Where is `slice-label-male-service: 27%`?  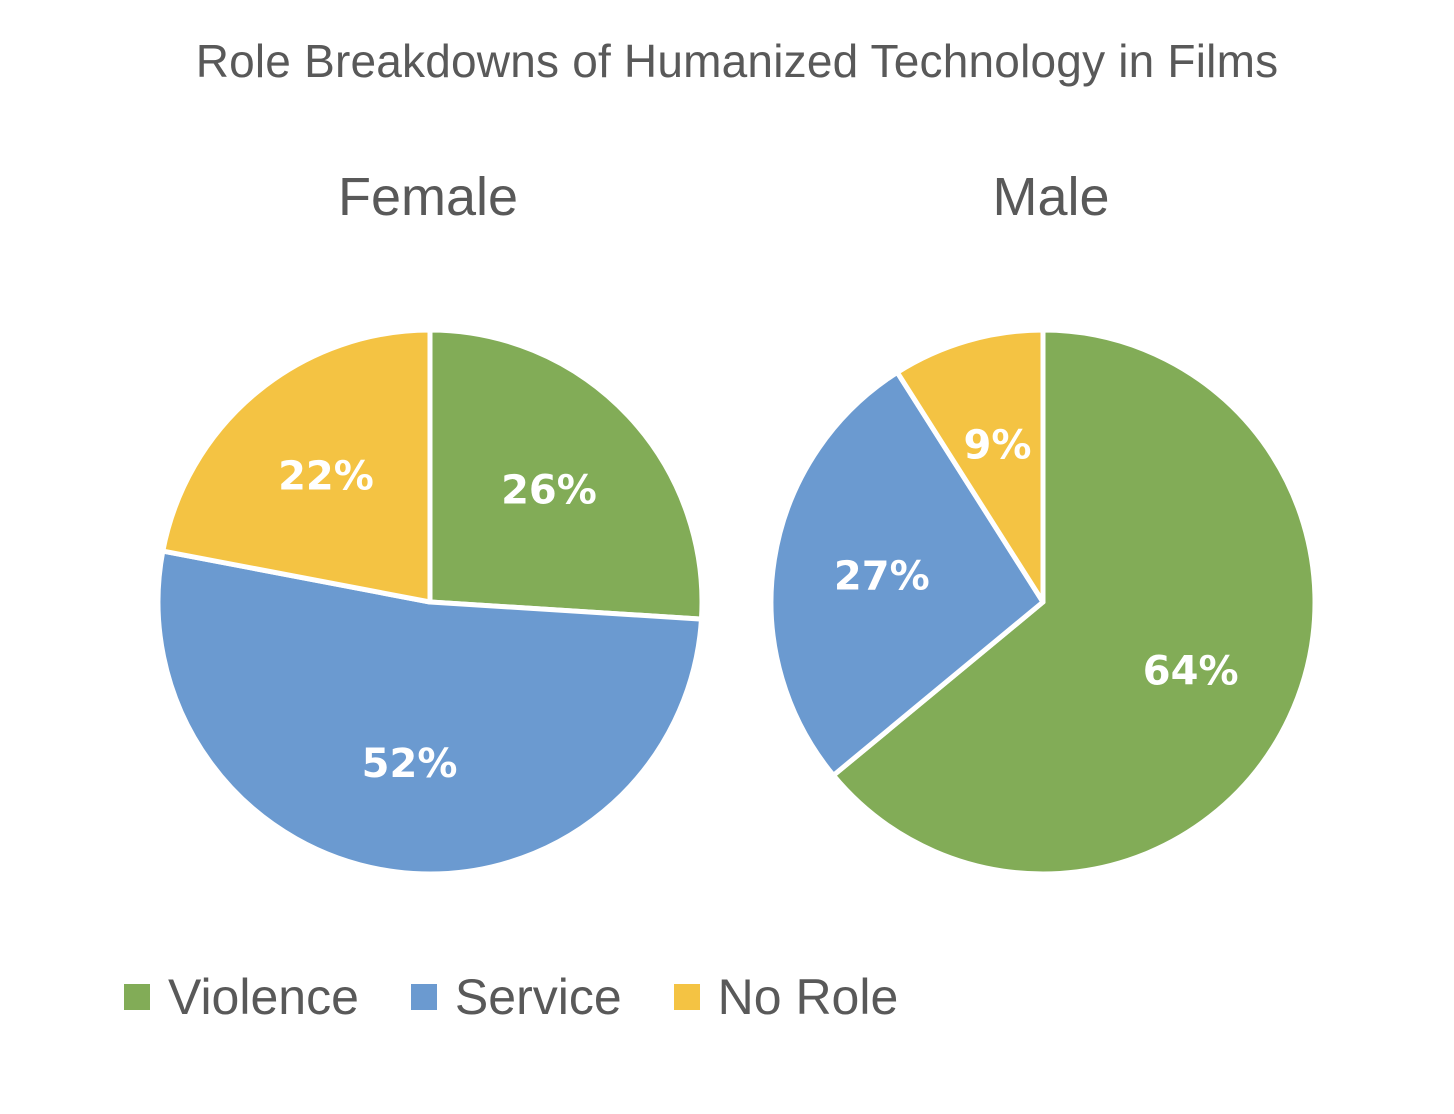 slice-label-male-service: 27% is located at coordinates (882, 576).